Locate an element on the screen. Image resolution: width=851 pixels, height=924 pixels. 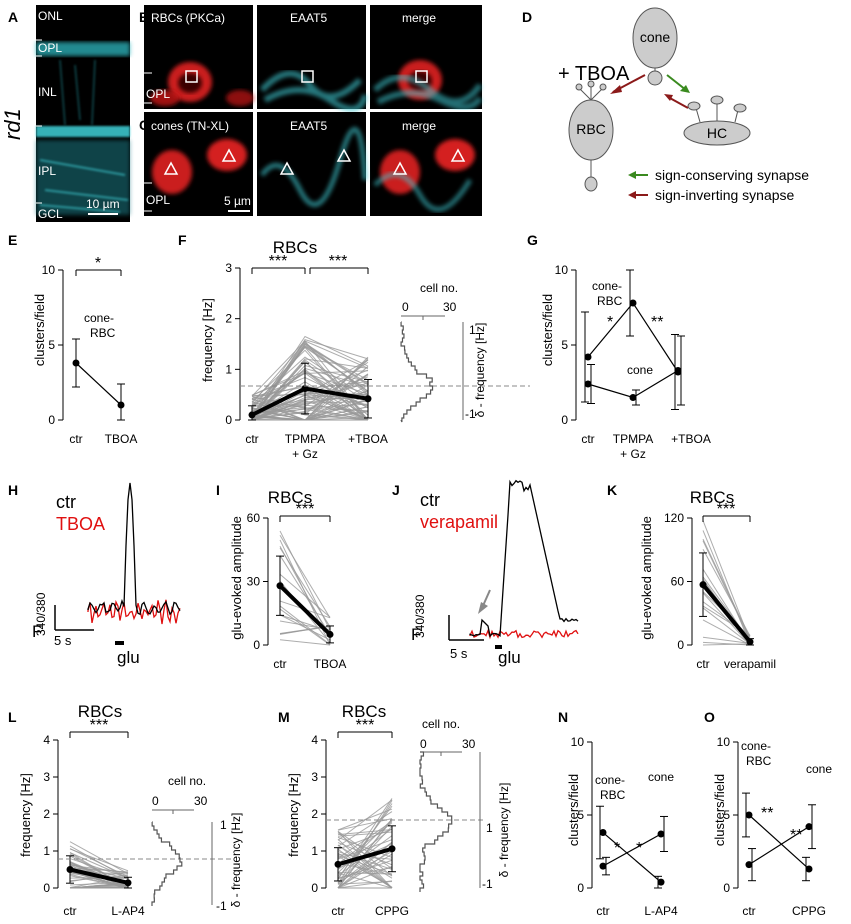
chart-i: 0 30 60 is located at coordinates (290, 581).